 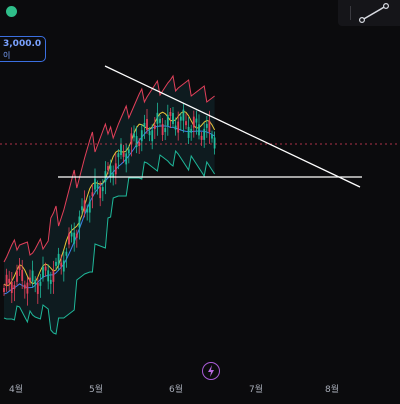 I want to click on trend-line-tool, so click(x=376, y=13).